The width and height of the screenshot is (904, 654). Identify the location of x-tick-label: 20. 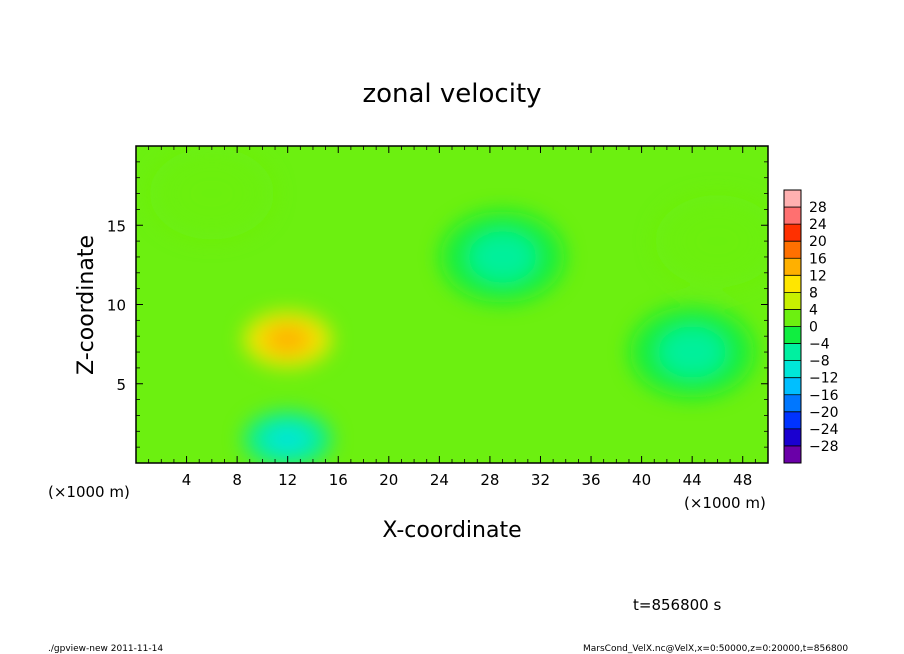
(388, 480).